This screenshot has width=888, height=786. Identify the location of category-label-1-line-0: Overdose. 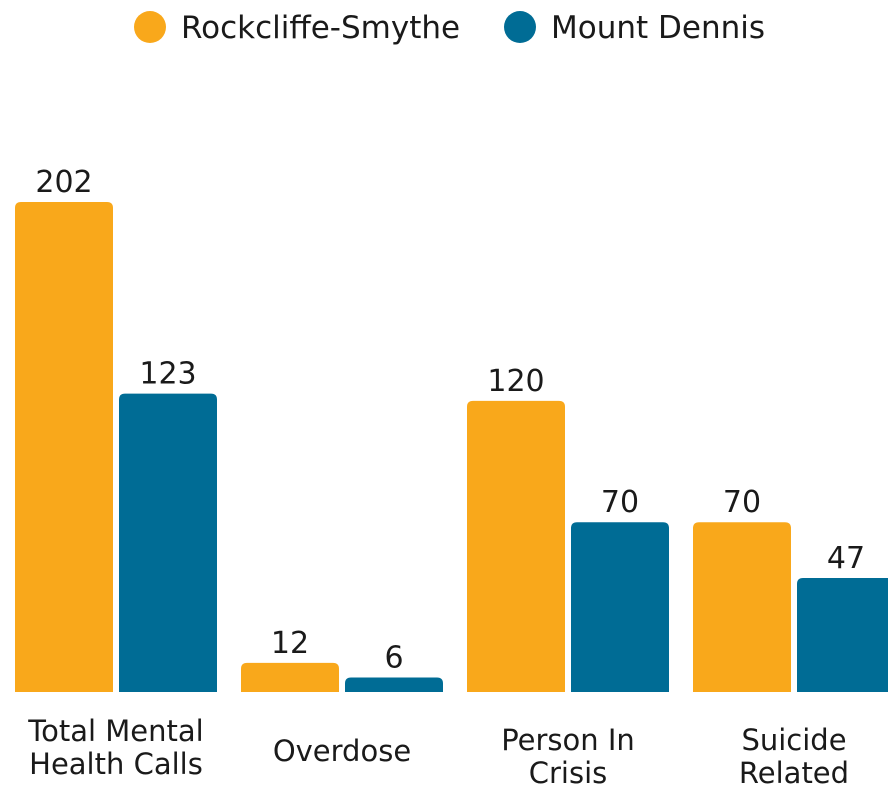
(342, 751).